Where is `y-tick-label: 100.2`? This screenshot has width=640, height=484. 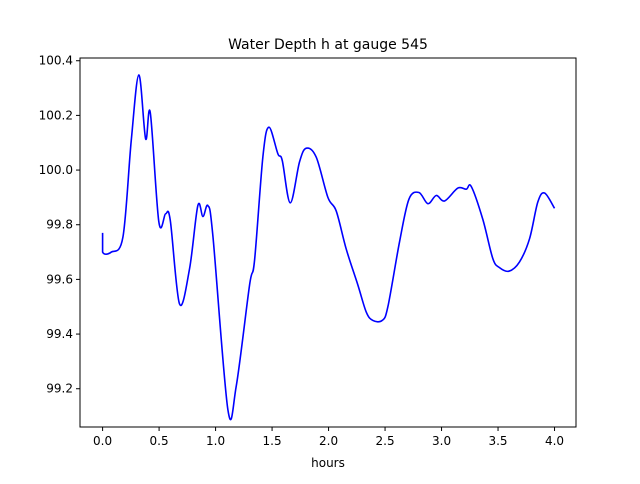
y-tick-label: 100.2 is located at coordinates (56, 115).